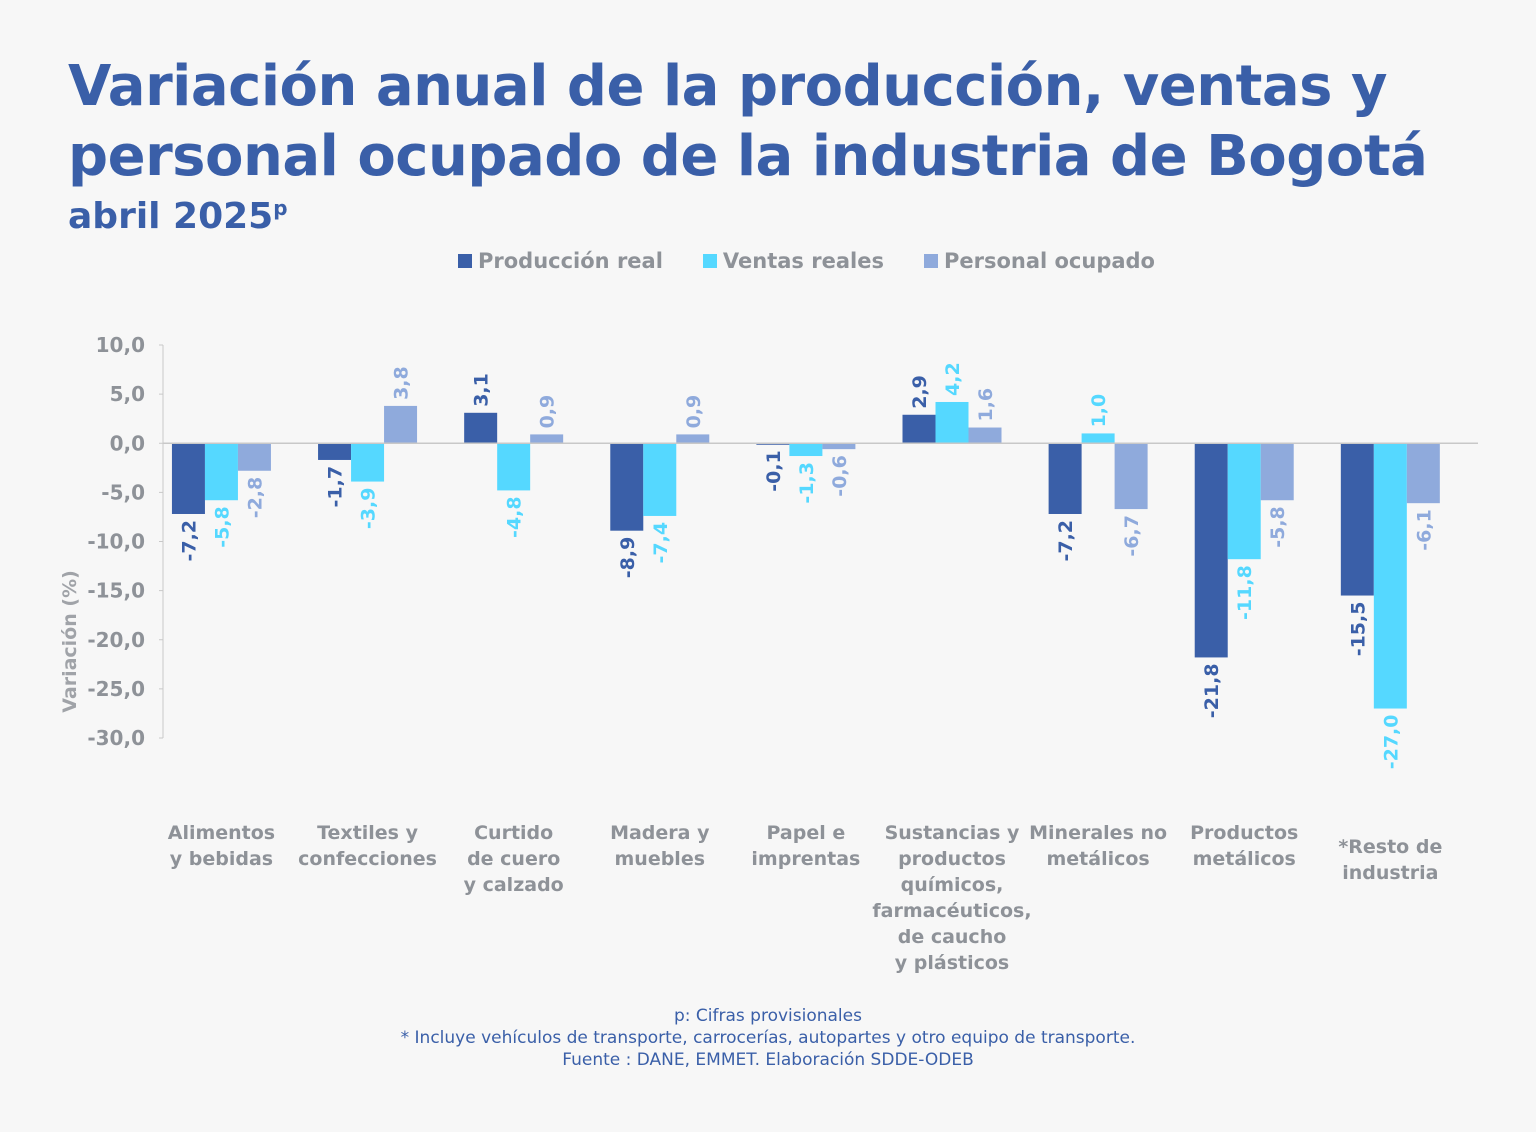 The width and height of the screenshot is (1536, 1132). Describe the element at coordinates (1390, 860) in the screenshot. I see `category-label: *Resto de industria` at that location.